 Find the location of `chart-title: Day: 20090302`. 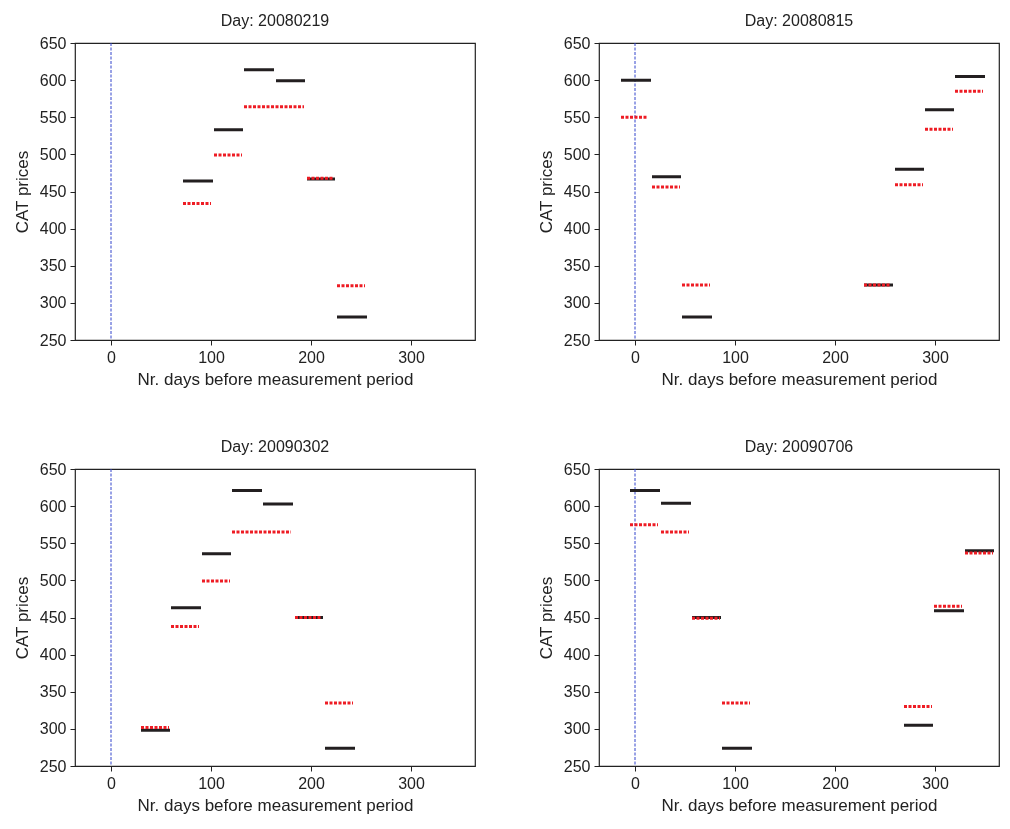

chart-title: Day: 20090302 is located at coordinates (275, 446).